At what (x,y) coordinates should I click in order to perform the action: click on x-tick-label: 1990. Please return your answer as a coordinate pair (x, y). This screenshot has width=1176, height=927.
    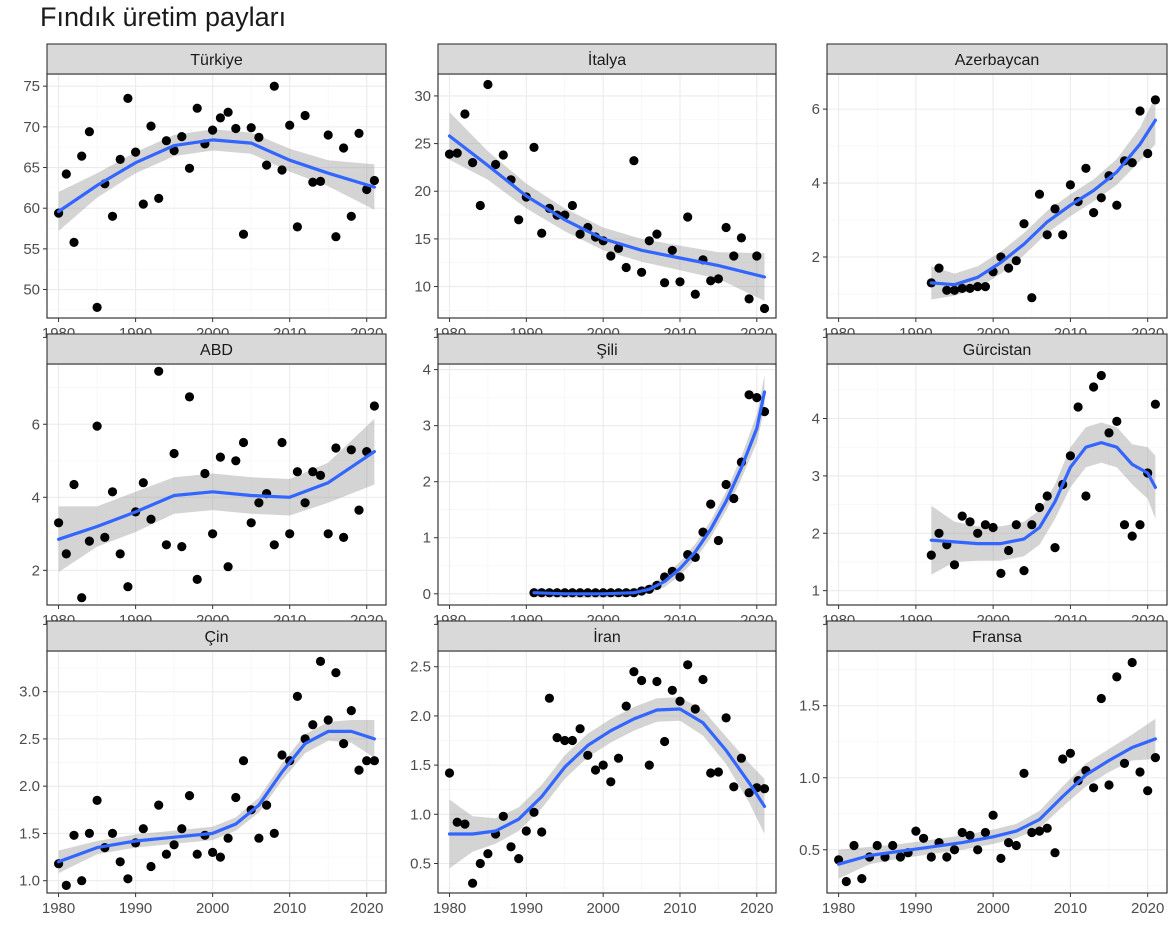
    Looking at the image, I should click on (915, 908).